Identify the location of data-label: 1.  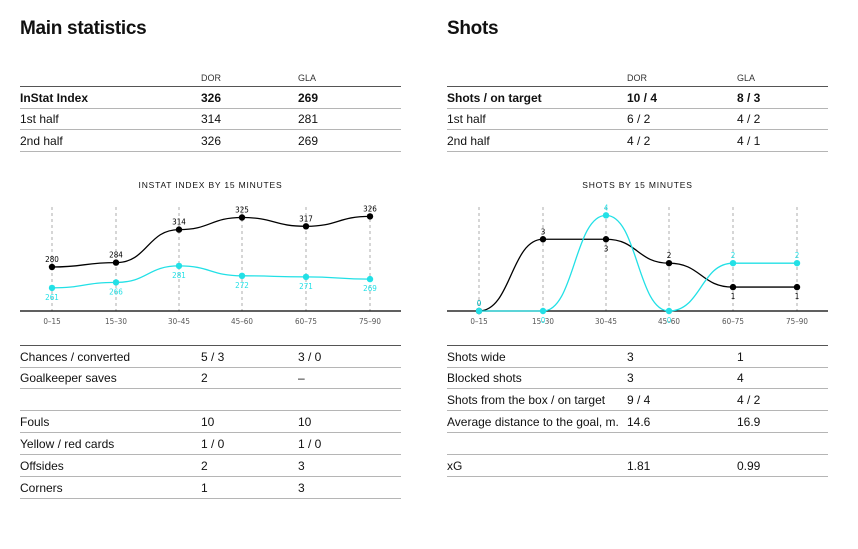
(733, 296).